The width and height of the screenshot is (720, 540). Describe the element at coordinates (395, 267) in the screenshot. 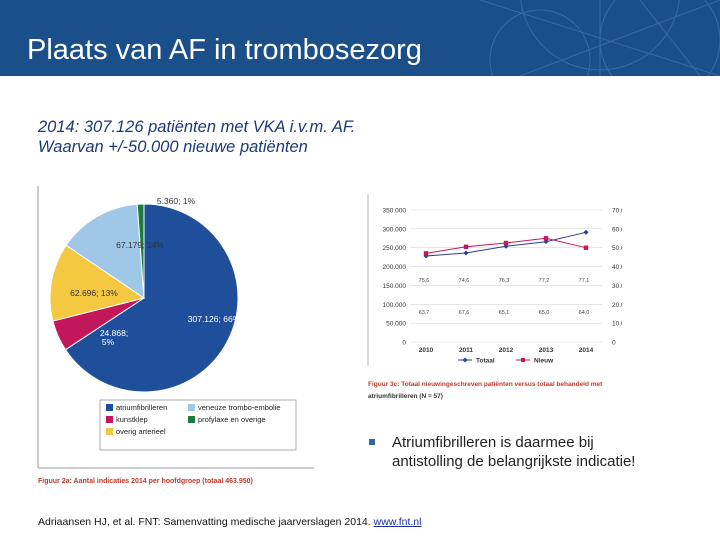

I see `left-axis-tick: 200.000` at that location.